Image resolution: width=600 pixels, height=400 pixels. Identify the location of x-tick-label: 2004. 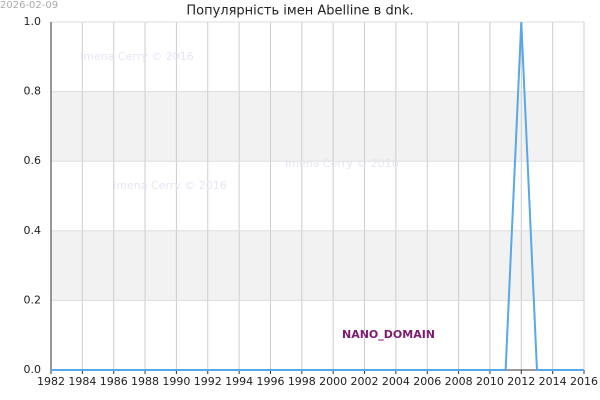
(396, 381).